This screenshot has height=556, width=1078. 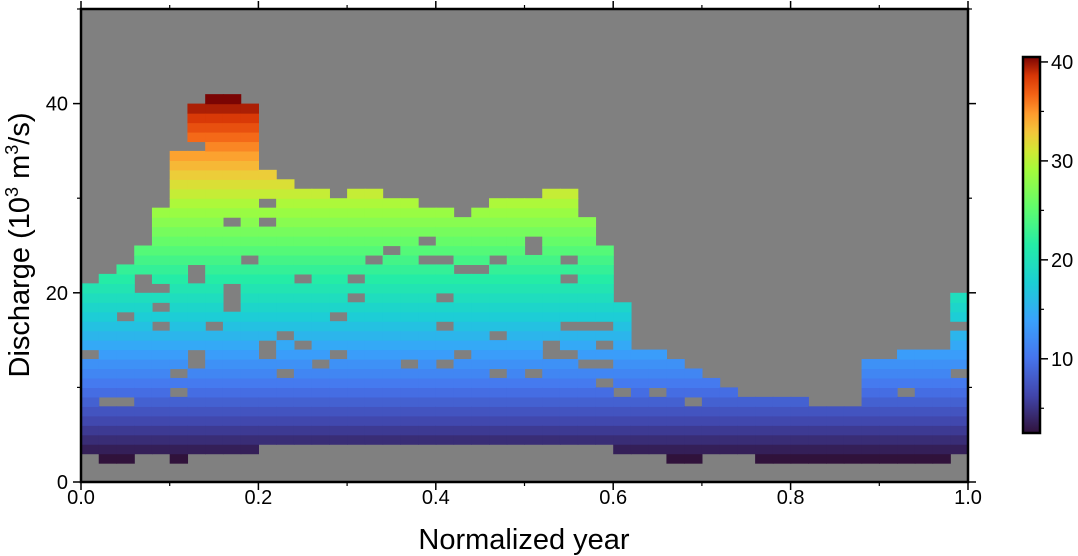 I want to click on y-axis-label-part3: /s), so click(x=20, y=129).